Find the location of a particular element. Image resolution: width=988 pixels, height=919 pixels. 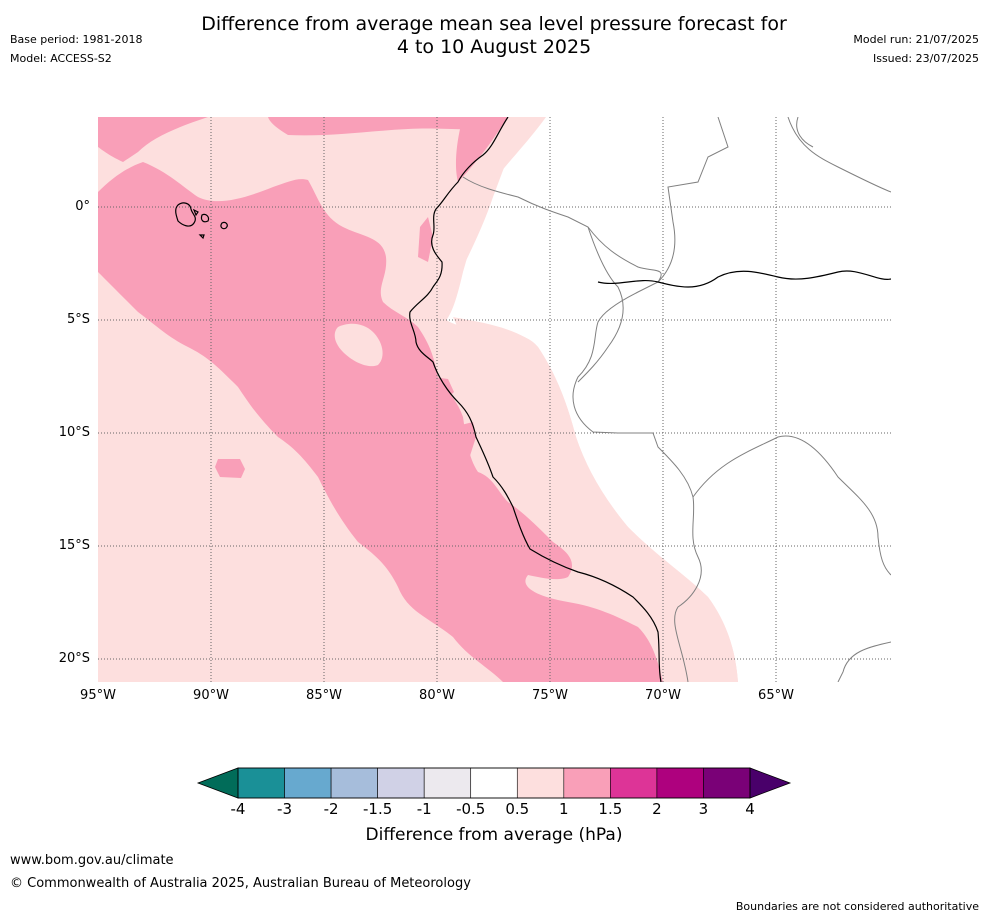

colorbar-tick-label: -0.5 is located at coordinates (471, 809).